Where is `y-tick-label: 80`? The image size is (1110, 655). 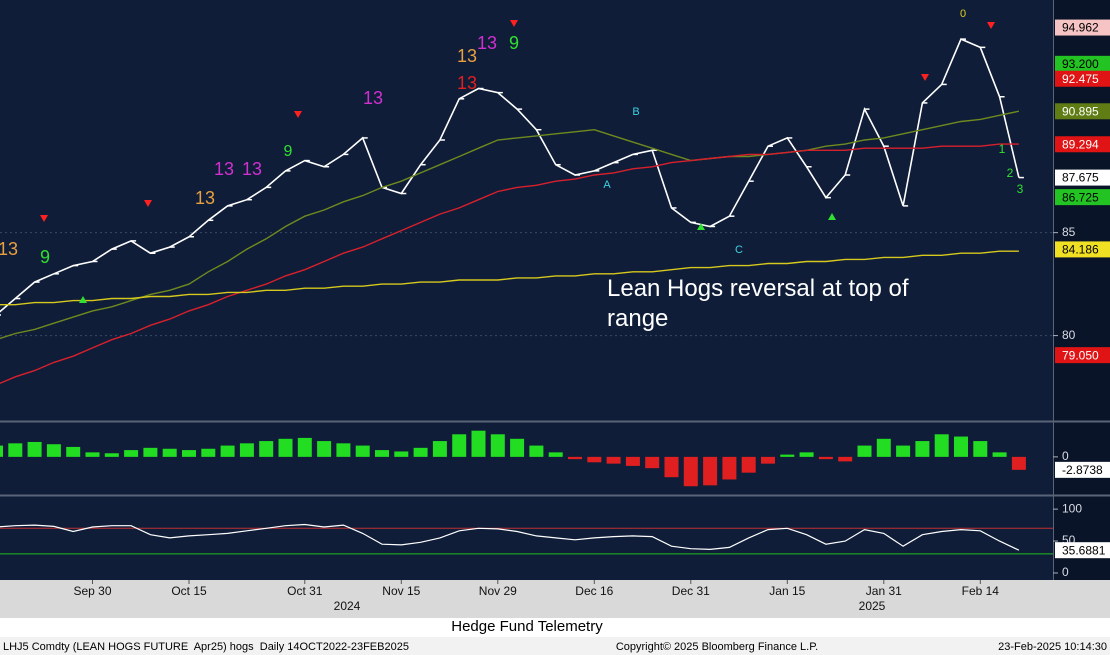 y-tick-label: 80 is located at coordinates (1069, 335).